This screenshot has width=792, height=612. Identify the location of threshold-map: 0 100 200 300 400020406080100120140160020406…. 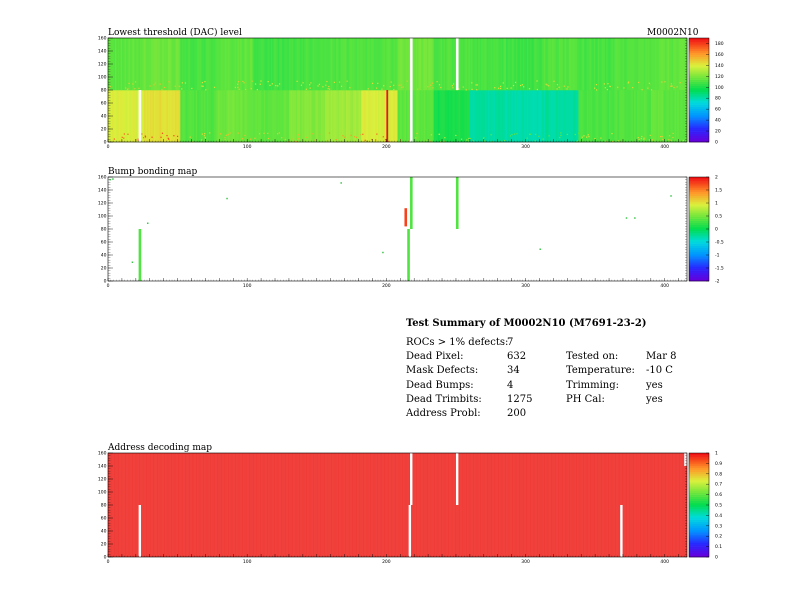
(411, 92).